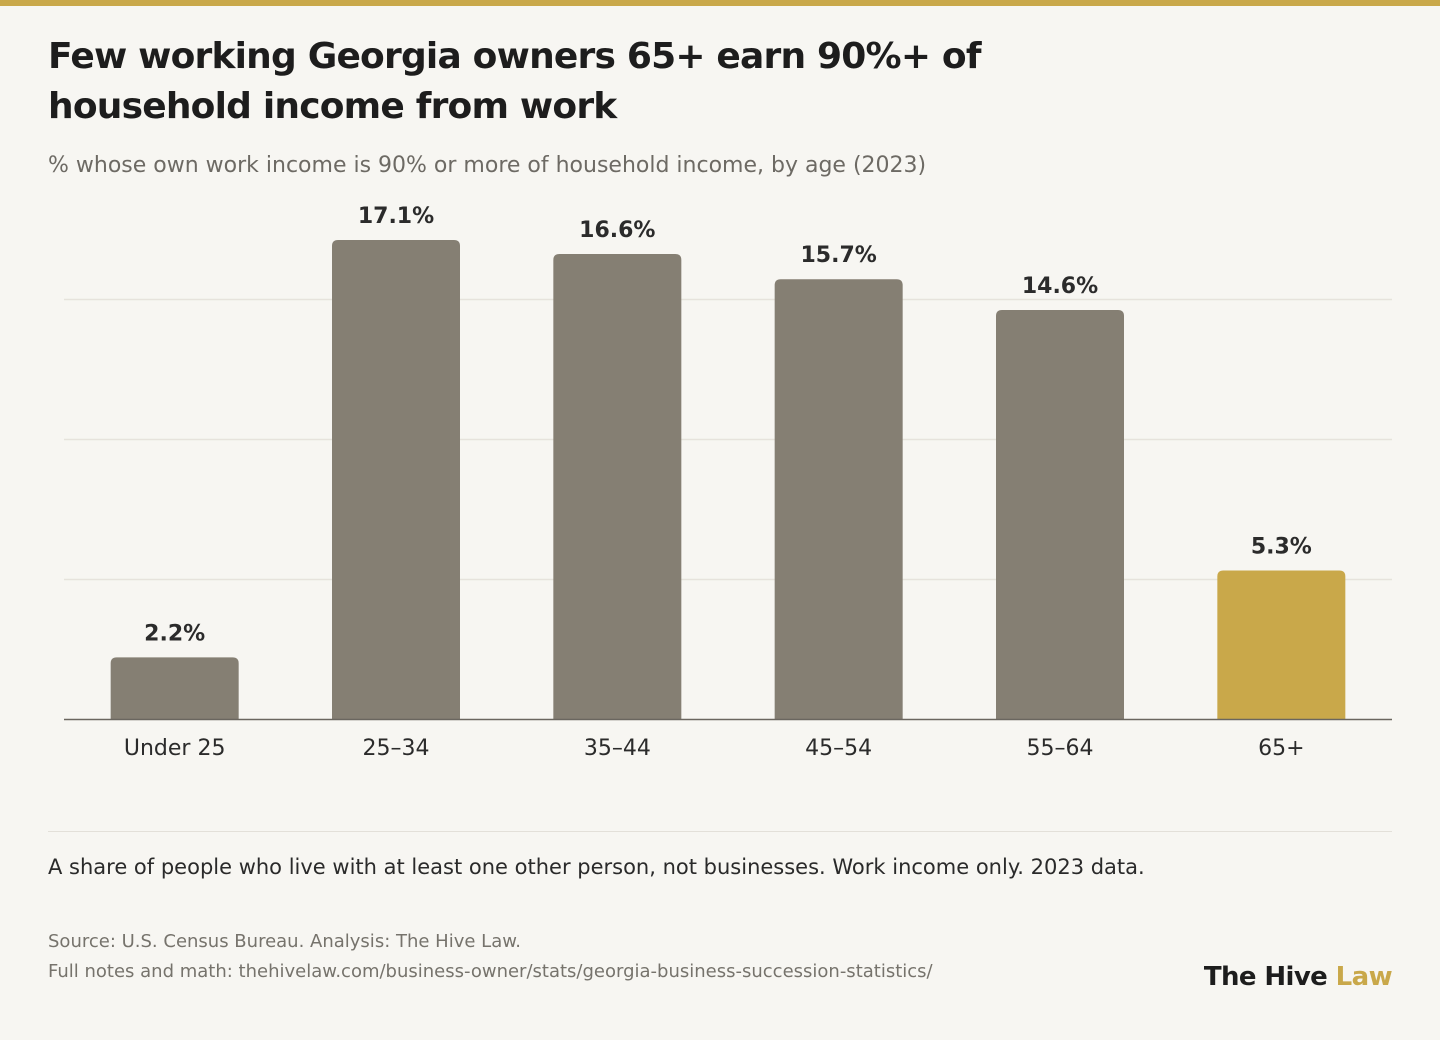  Describe the element at coordinates (617, 748) in the screenshot. I see `category-tick-label: 35–44` at that location.